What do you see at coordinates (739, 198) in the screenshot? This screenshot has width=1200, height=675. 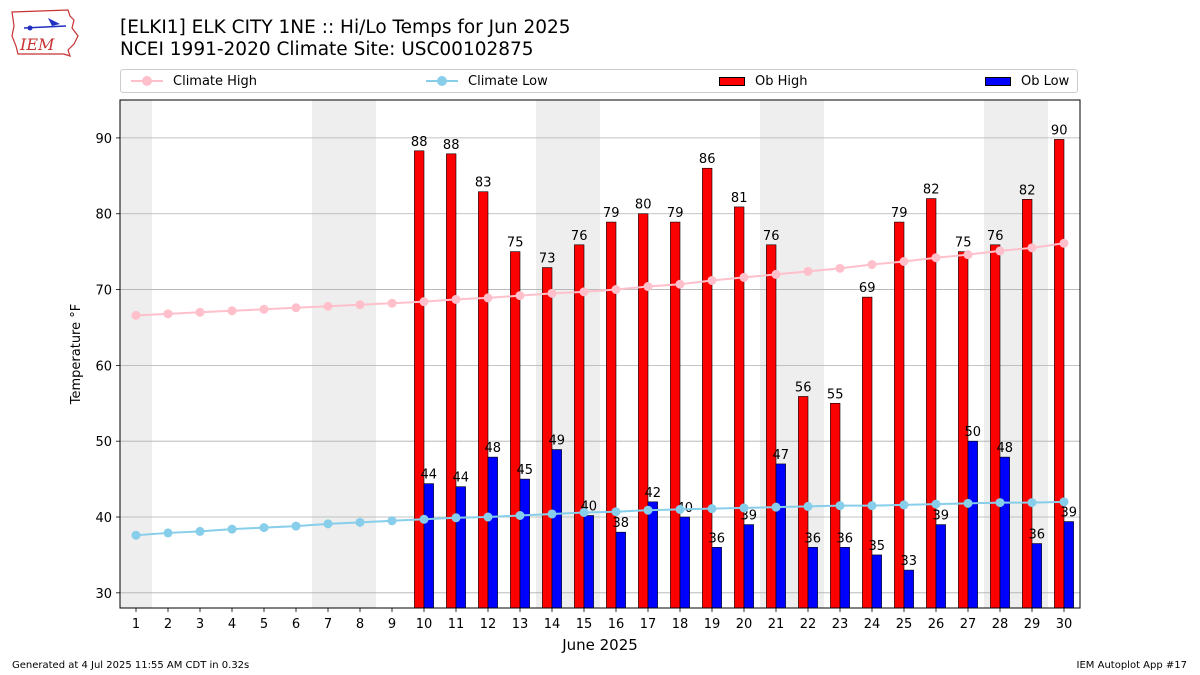 I see `ob-high-label: 81` at bounding box center [739, 198].